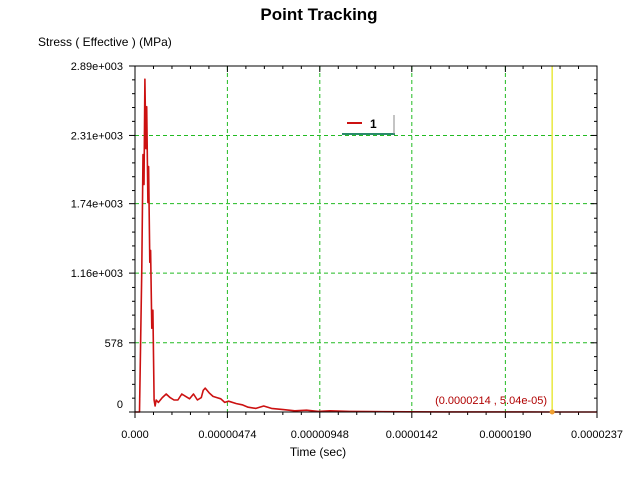 This screenshot has width=637, height=481. What do you see at coordinates (97, 274) in the screenshot?
I see `y-tick-label: 1.16e+003` at bounding box center [97, 274].